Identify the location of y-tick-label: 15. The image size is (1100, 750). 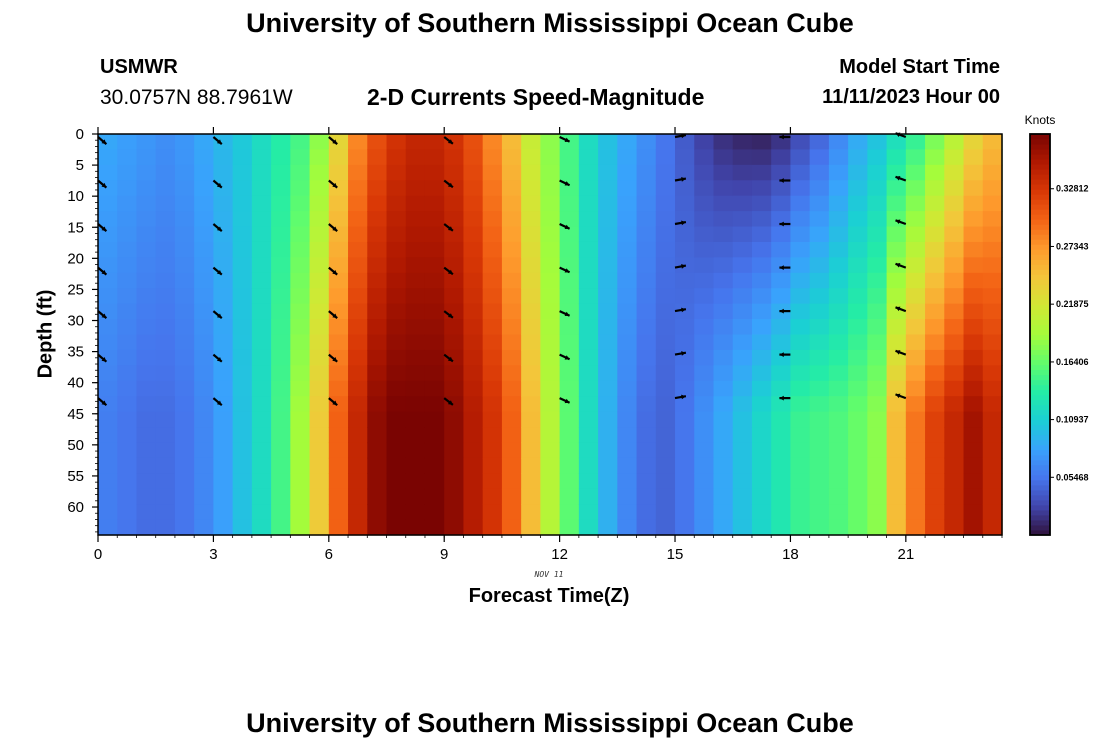
(75, 227).